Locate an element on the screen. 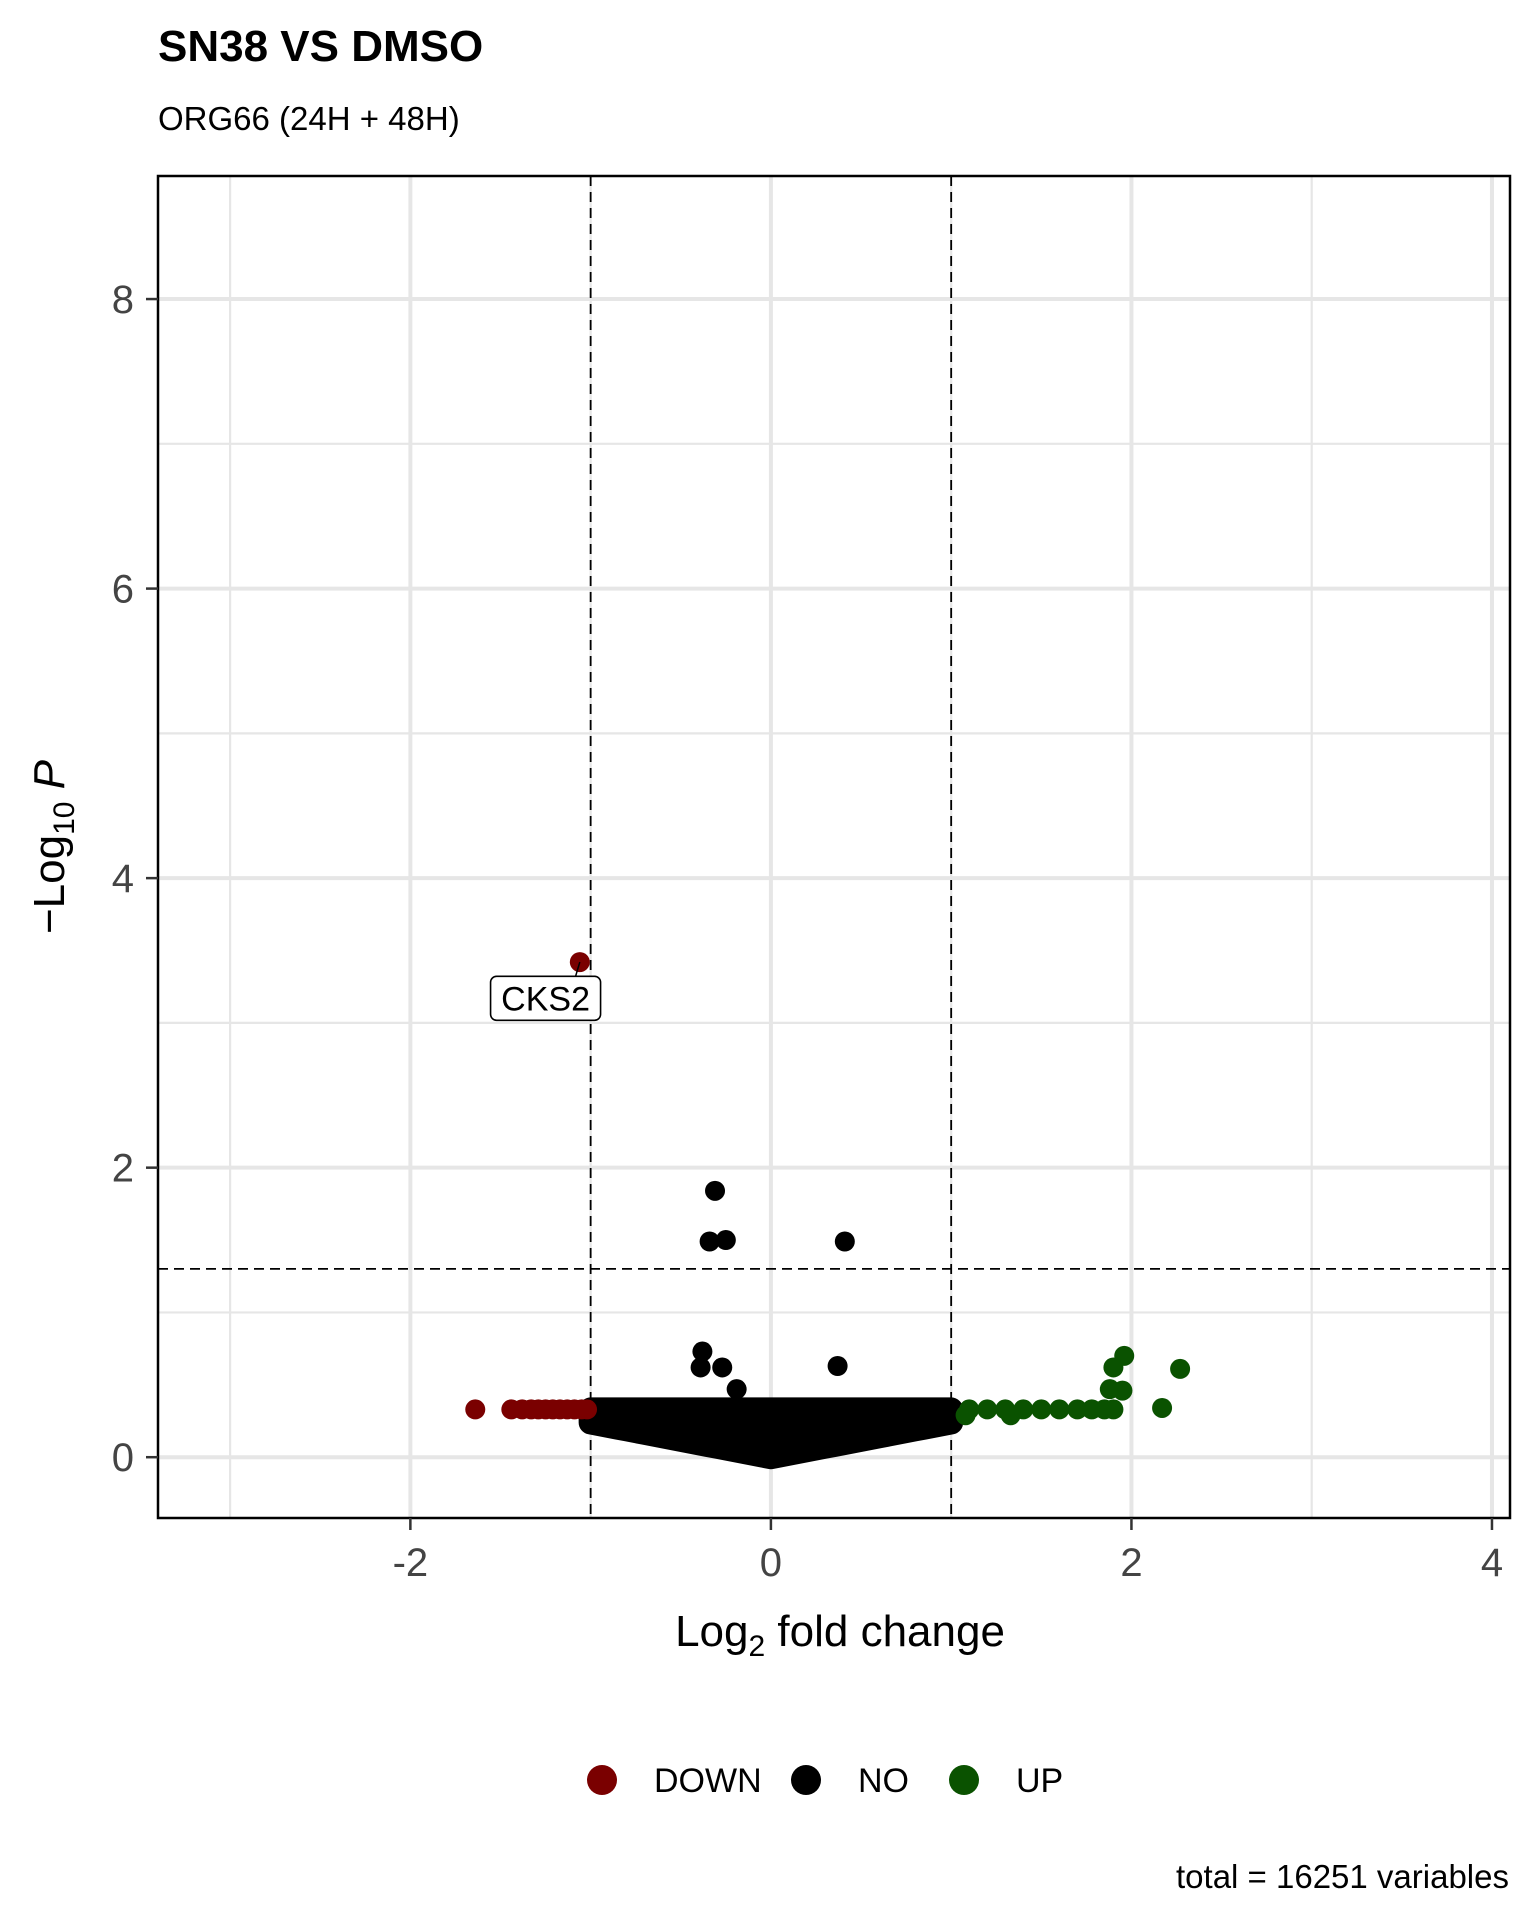 This screenshot has height=1920, width=1536. data-points is located at coordinates (828, 1189).